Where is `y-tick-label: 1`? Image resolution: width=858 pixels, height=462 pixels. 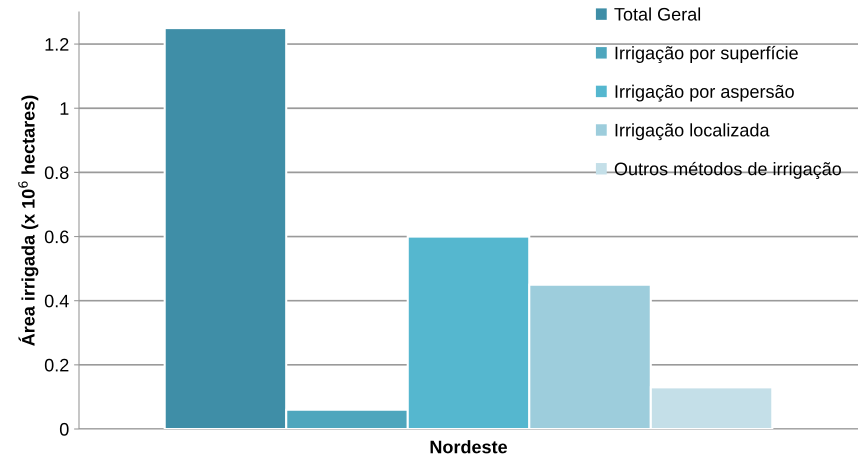
y-tick-label: 1 is located at coordinates (64, 108).